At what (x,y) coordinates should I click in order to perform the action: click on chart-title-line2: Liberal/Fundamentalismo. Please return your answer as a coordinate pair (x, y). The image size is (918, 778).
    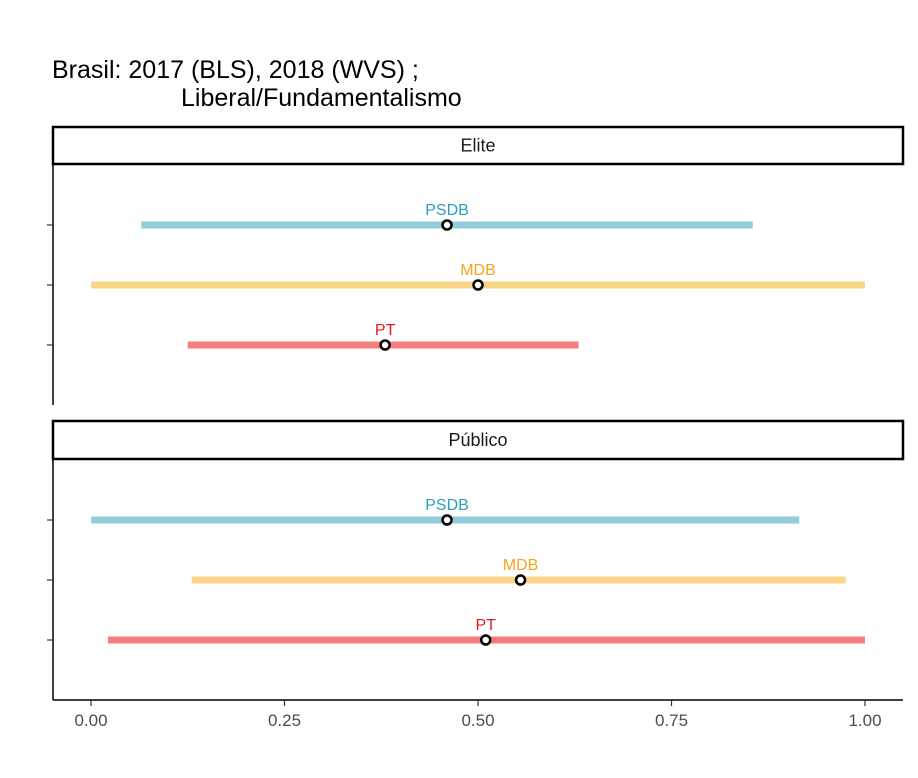
    Looking at the image, I should click on (321, 98).